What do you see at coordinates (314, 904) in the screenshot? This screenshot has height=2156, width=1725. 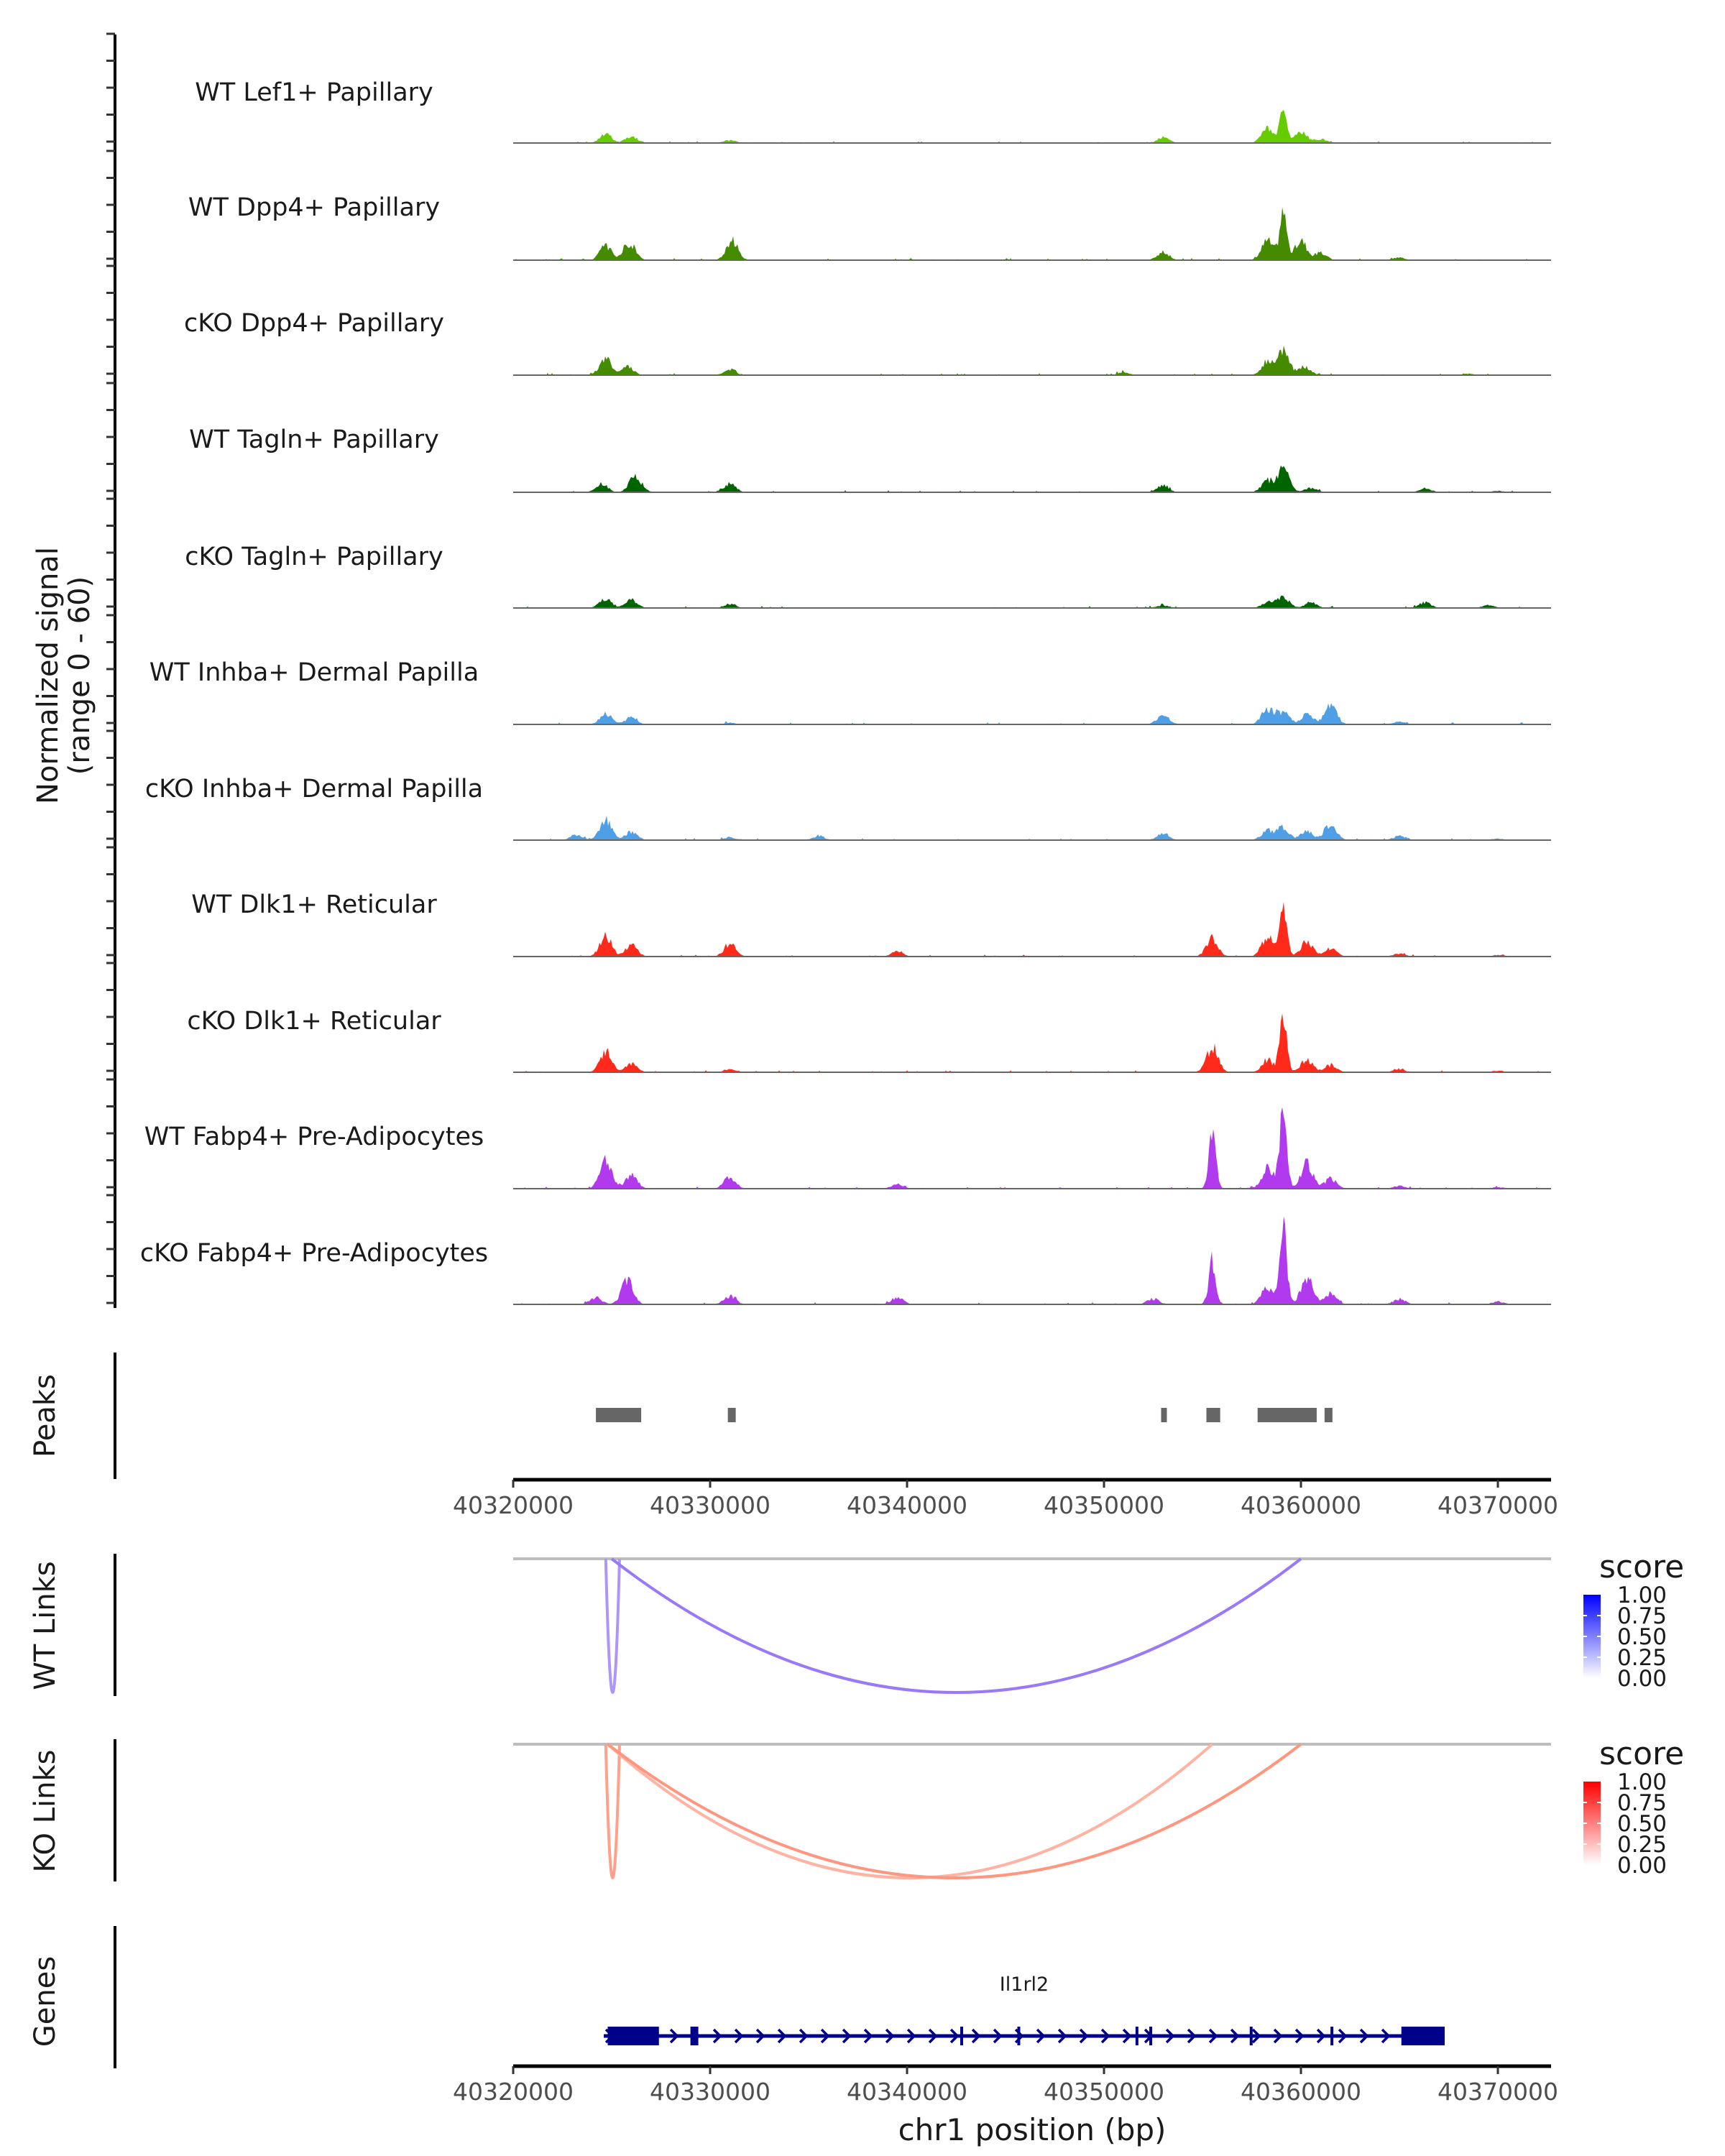 I see `track-label: WT Dlk1+ Reticular` at bounding box center [314, 904].